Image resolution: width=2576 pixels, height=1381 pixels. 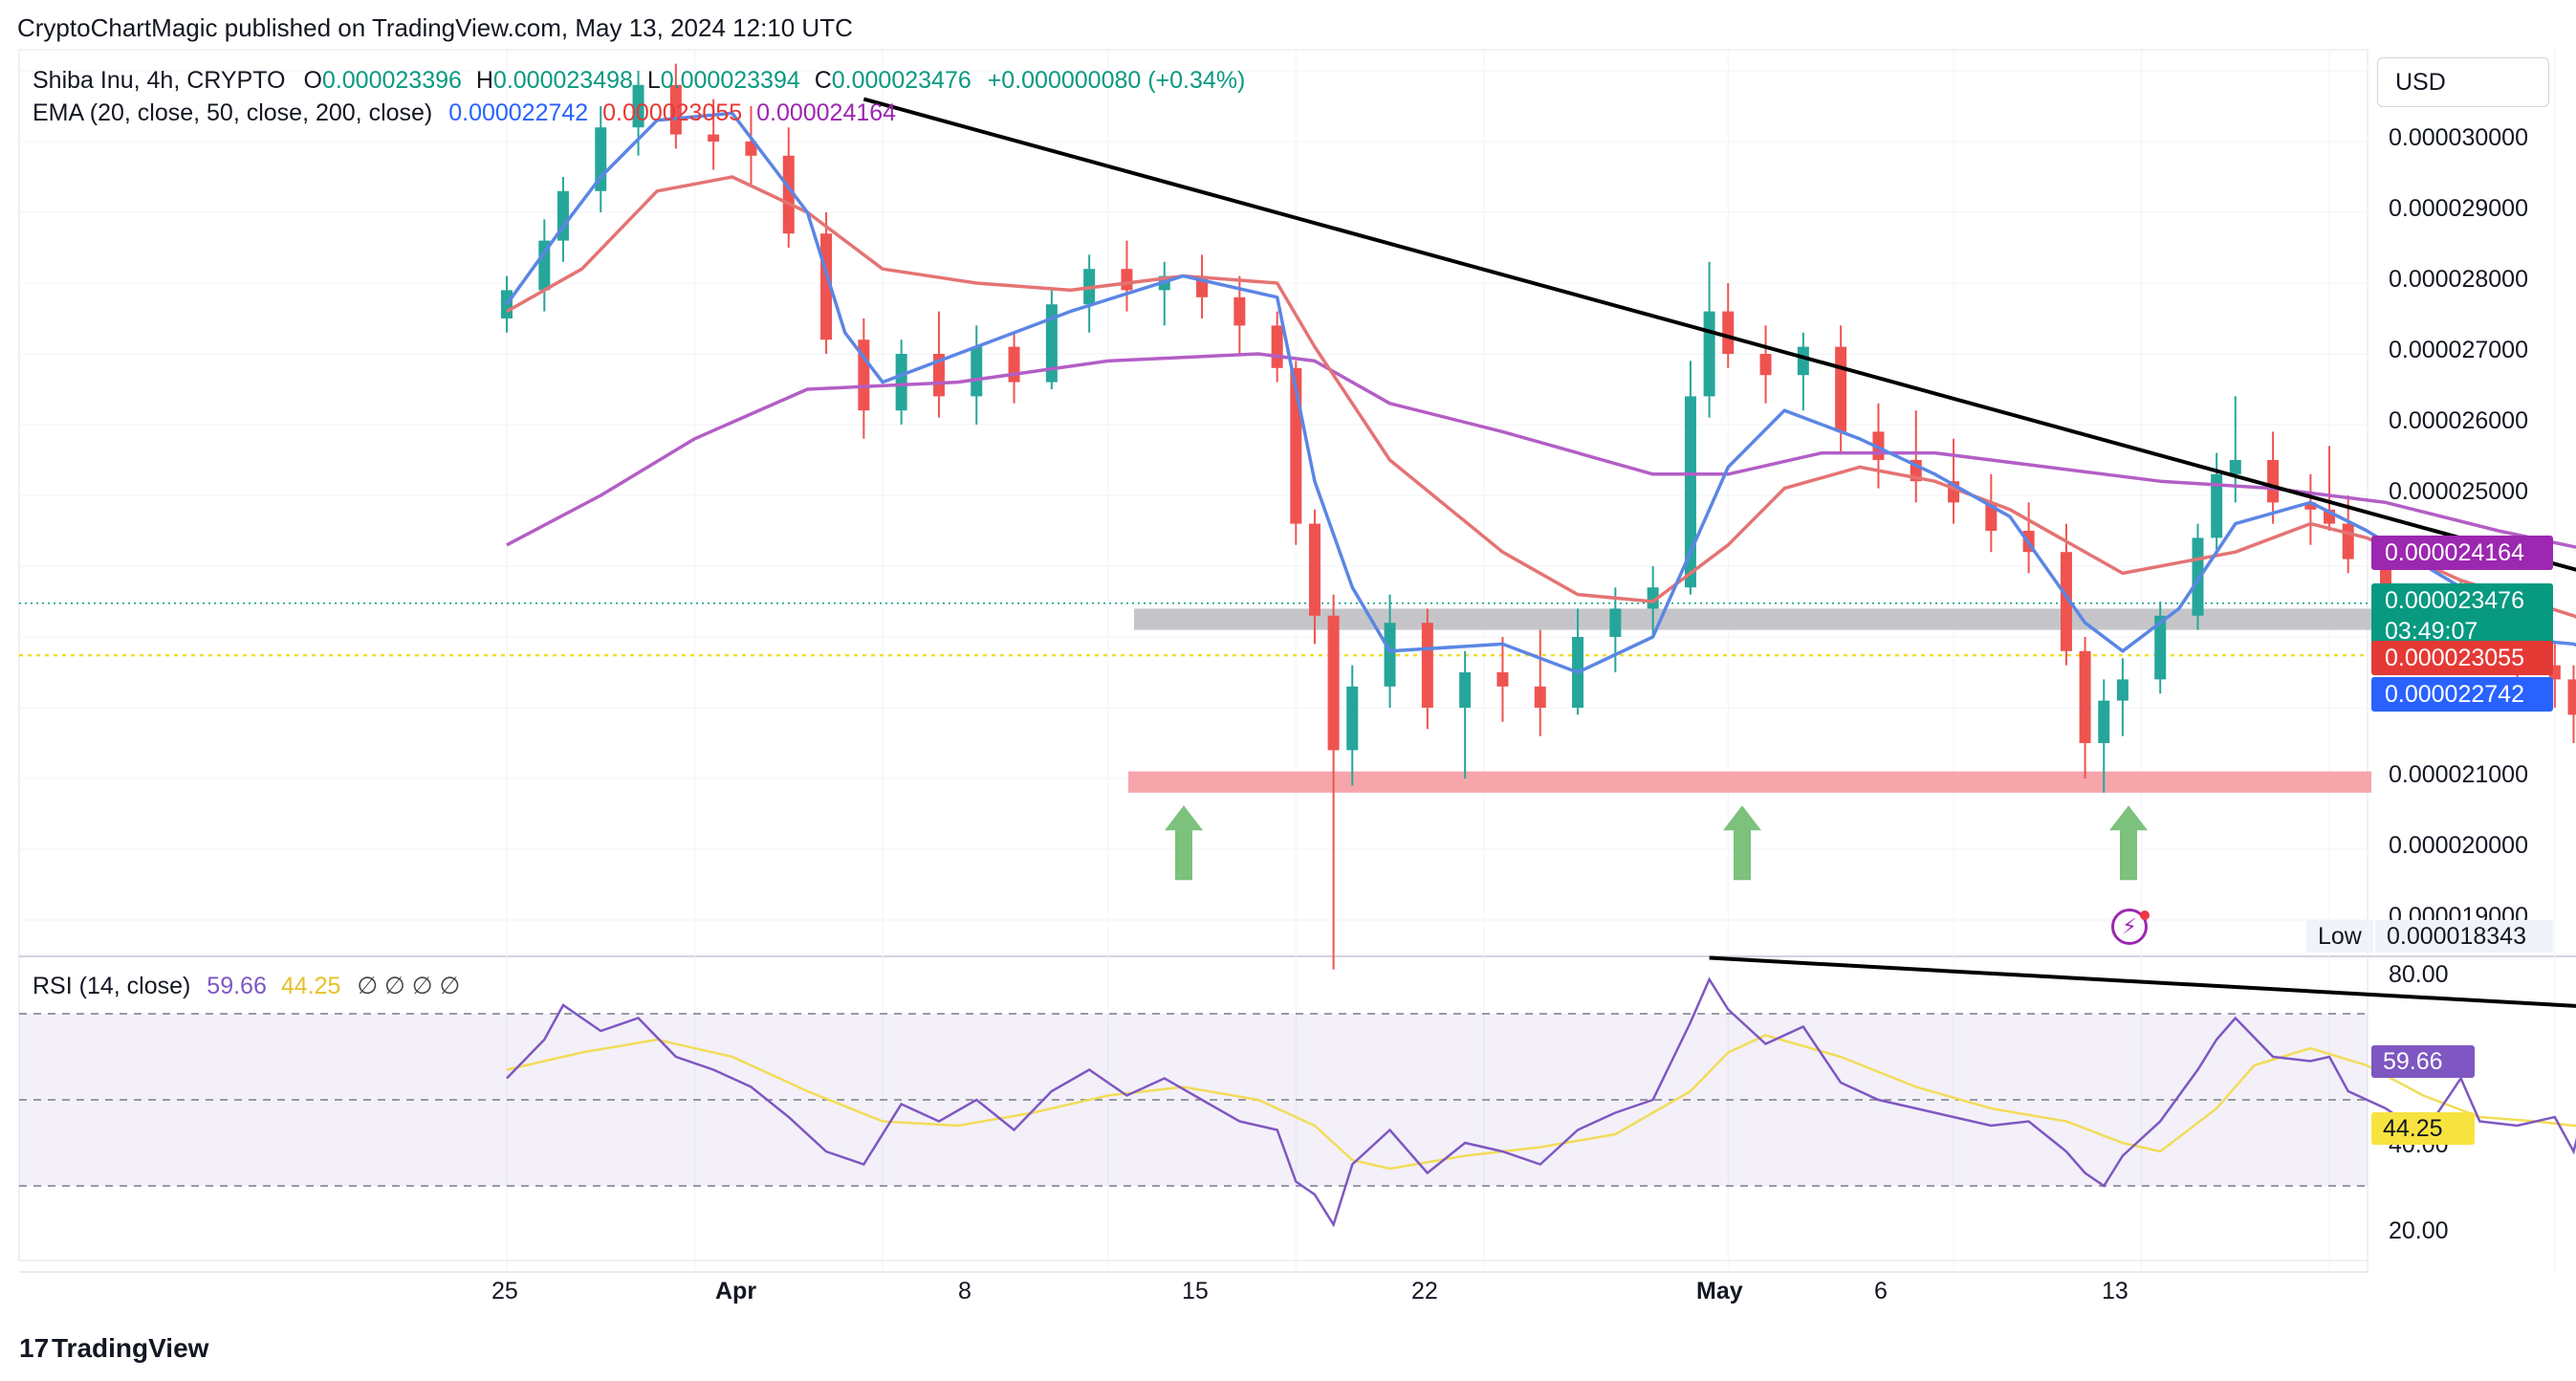 I want to click on symbol-name: Shiba Inu, 4h, CRYPTO, so click(x=159, y=80).